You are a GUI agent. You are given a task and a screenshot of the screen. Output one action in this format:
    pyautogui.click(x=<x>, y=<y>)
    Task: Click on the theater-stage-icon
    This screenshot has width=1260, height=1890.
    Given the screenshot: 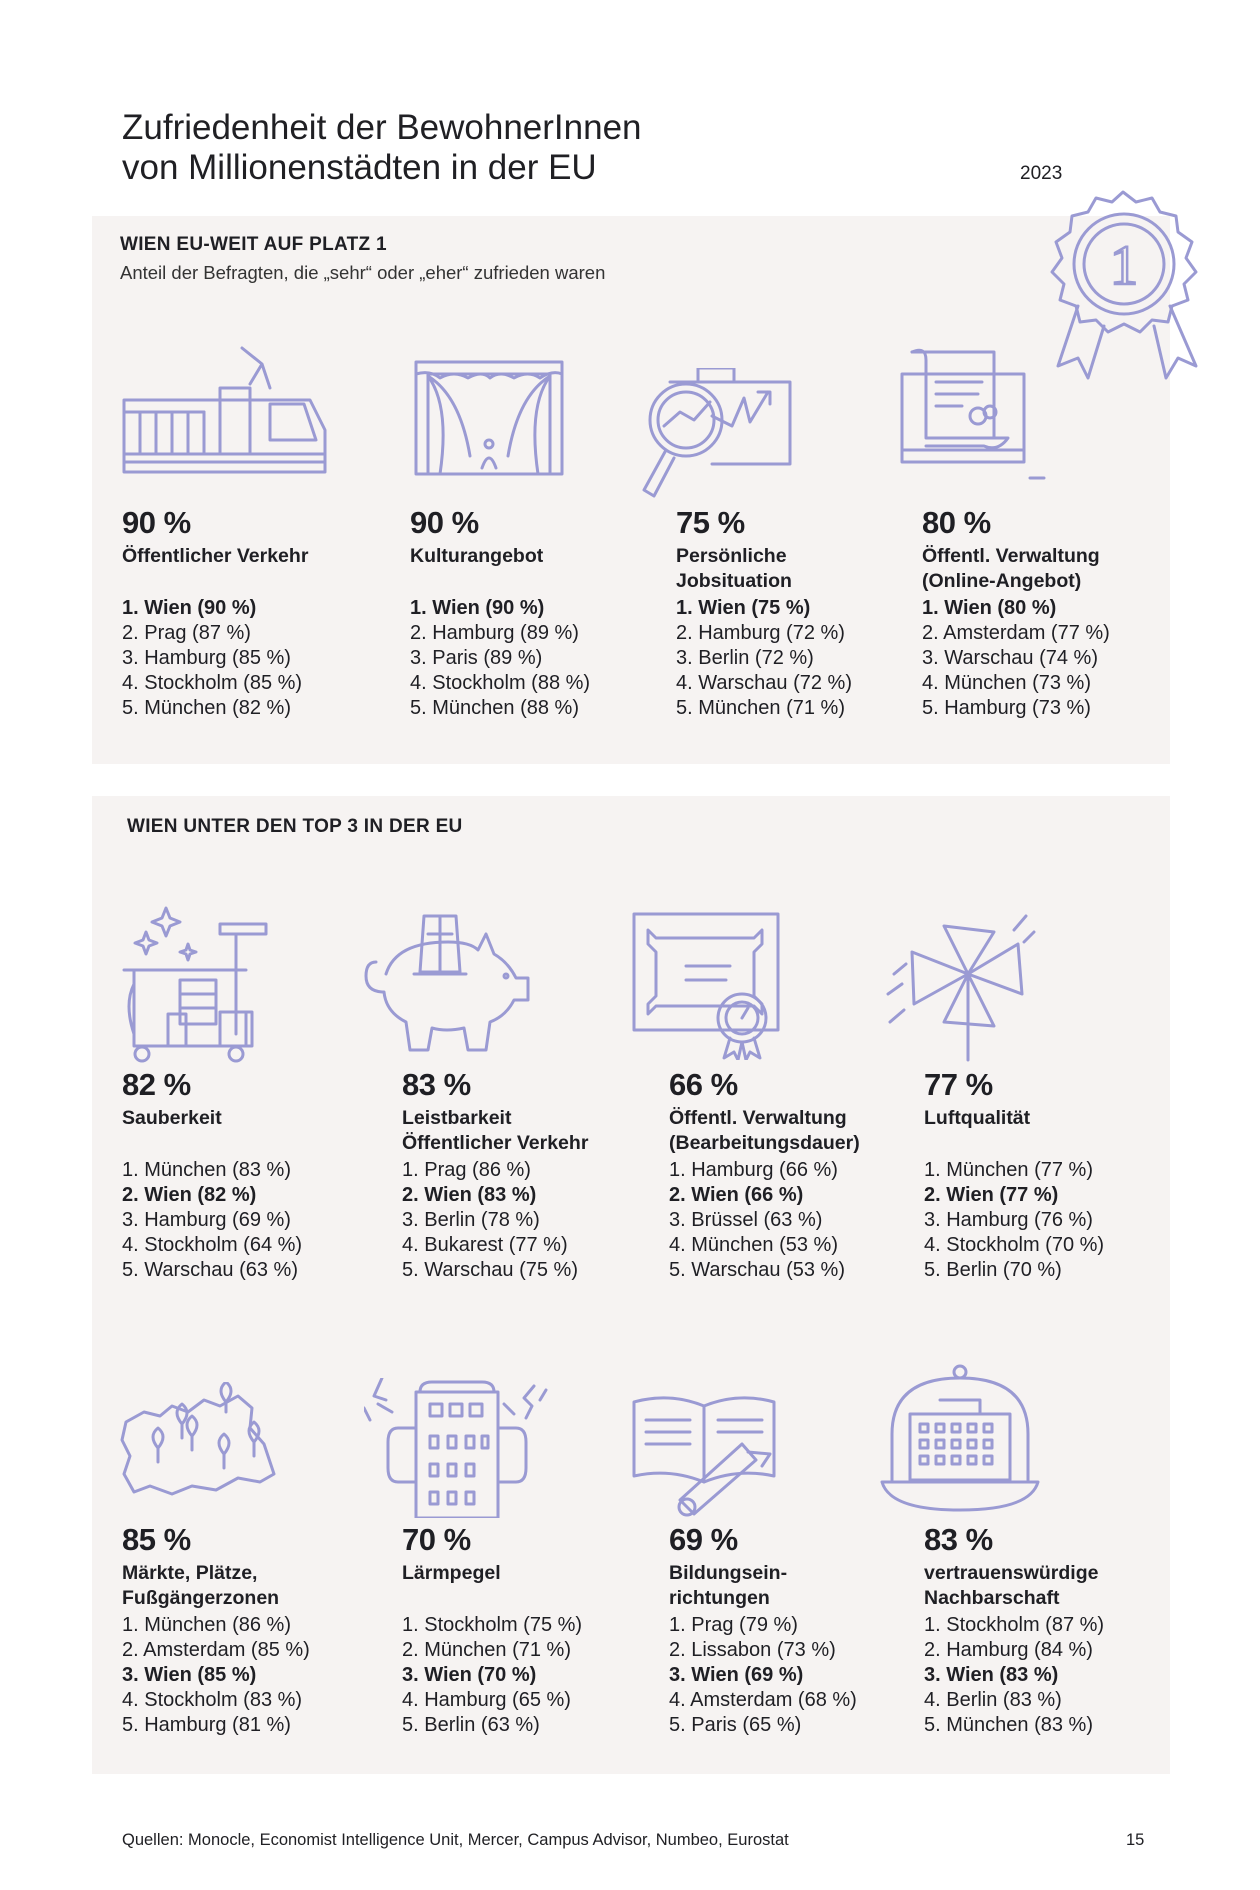 What is the action you would take?
    pyautogui.click(x=490, y=416)
    